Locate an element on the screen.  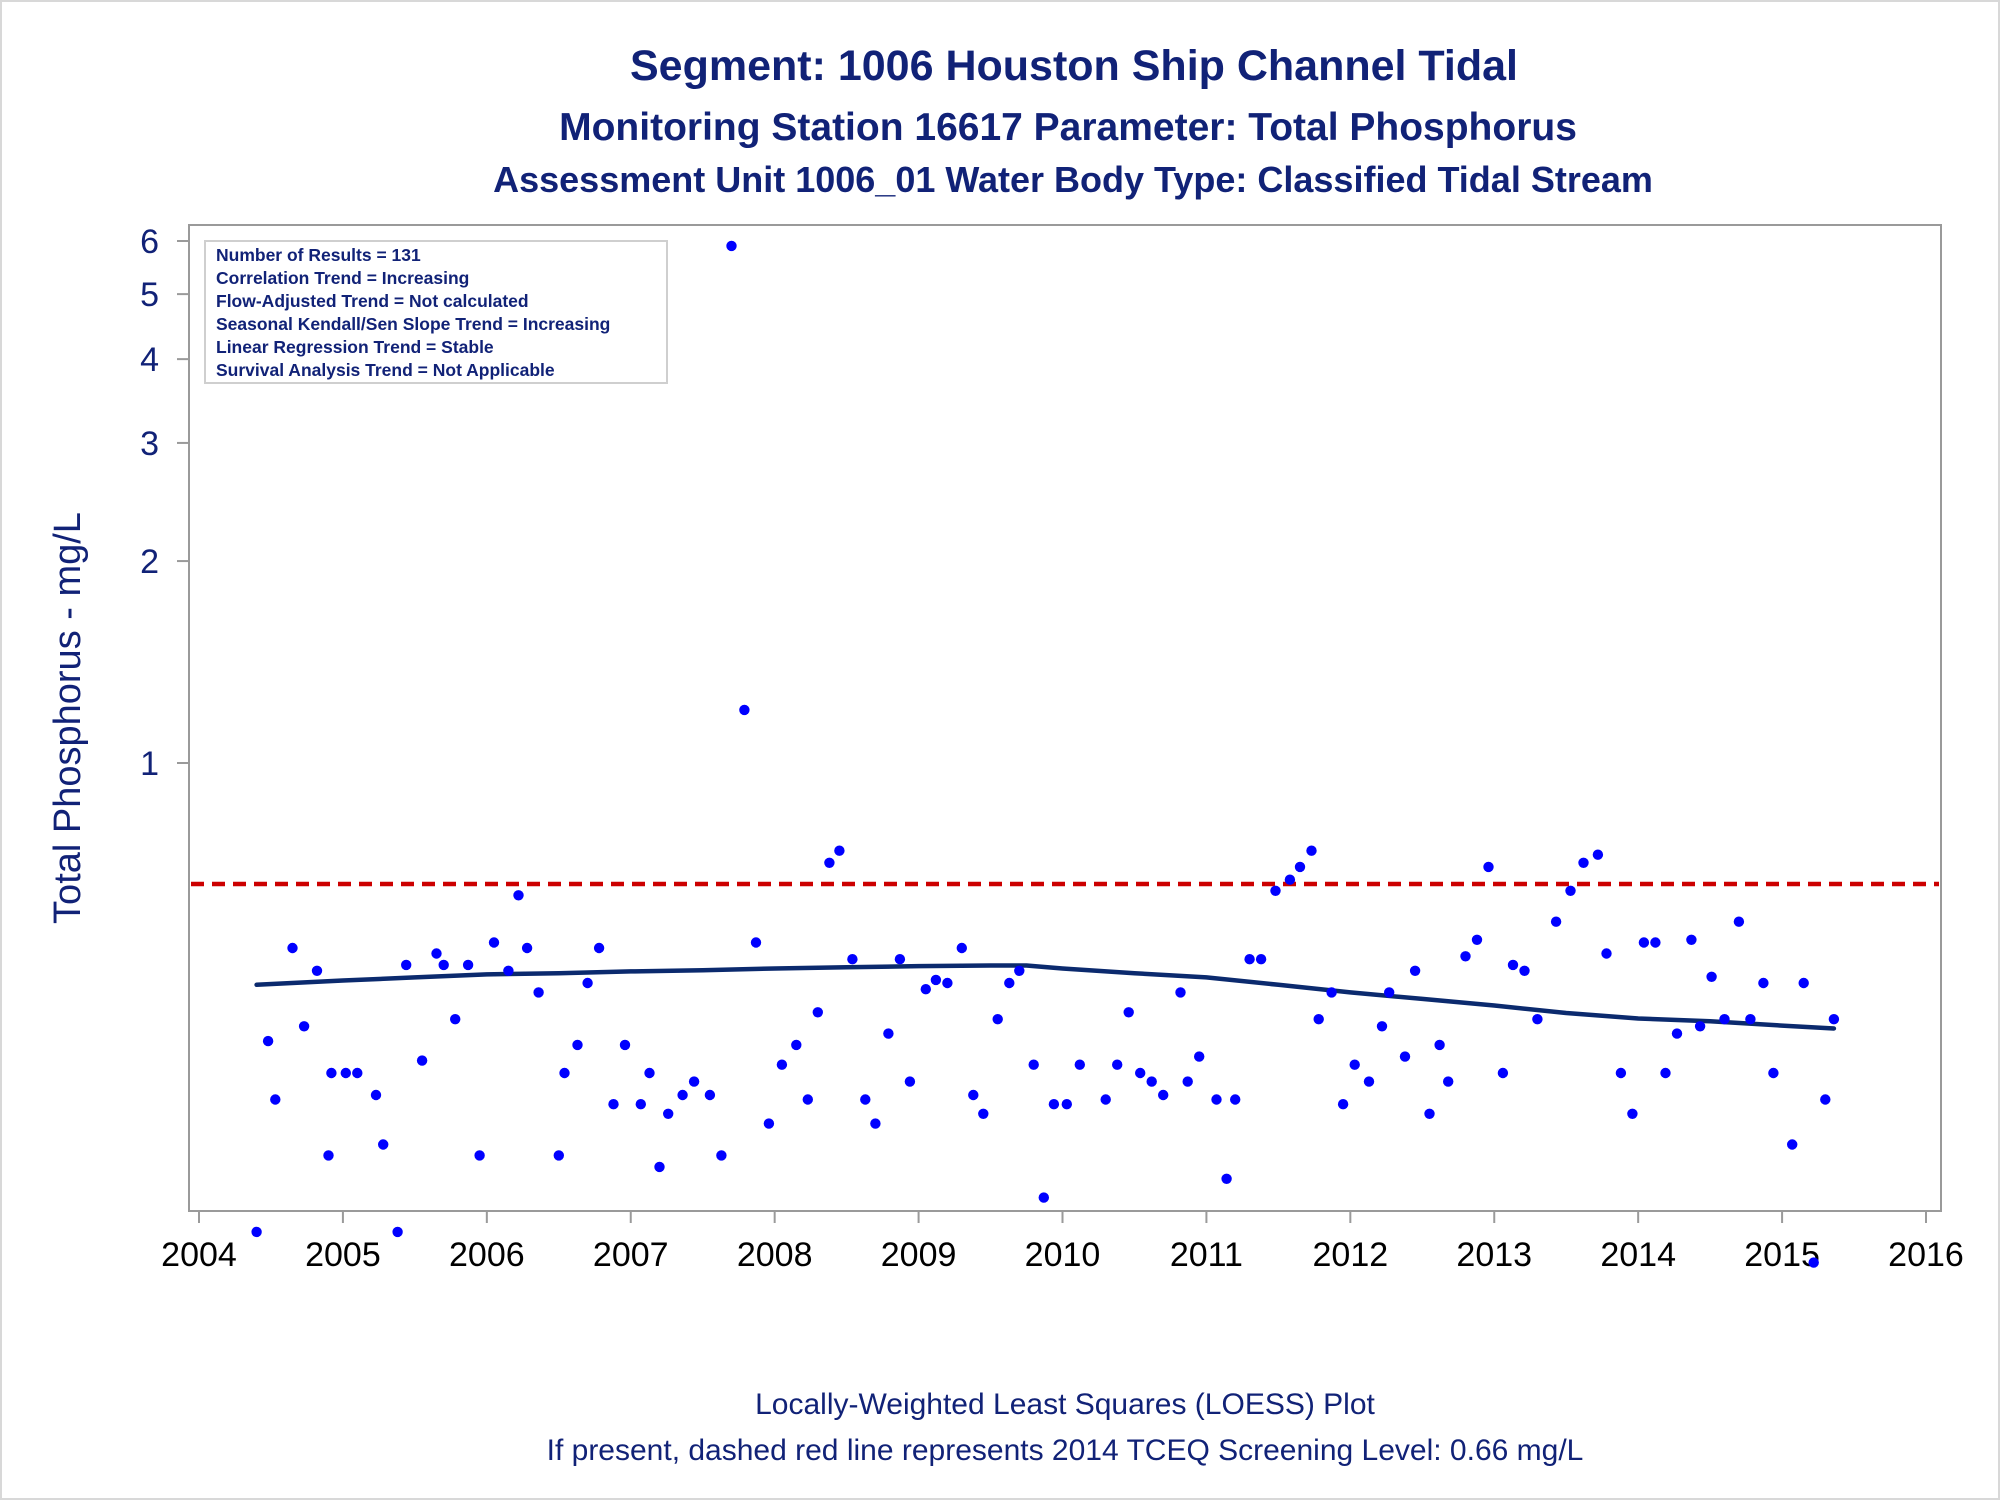
stats-box-border is located at coordinates (436, 312).